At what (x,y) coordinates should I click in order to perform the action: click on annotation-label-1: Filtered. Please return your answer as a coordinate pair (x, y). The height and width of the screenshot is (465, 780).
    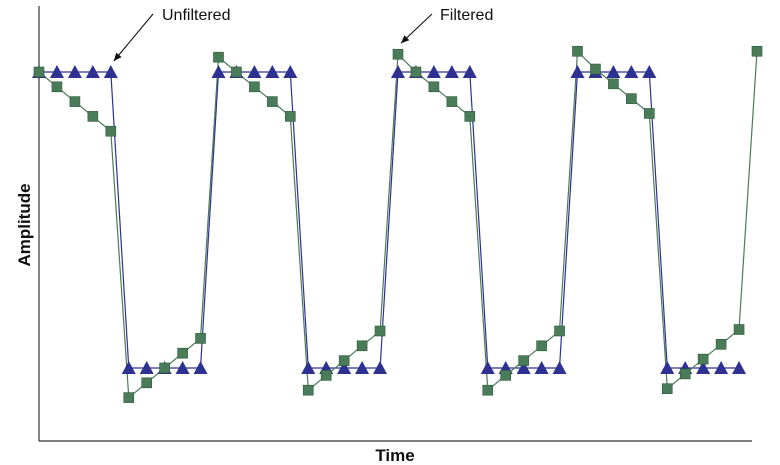
    Looking at the image, I should click on (466, 15).